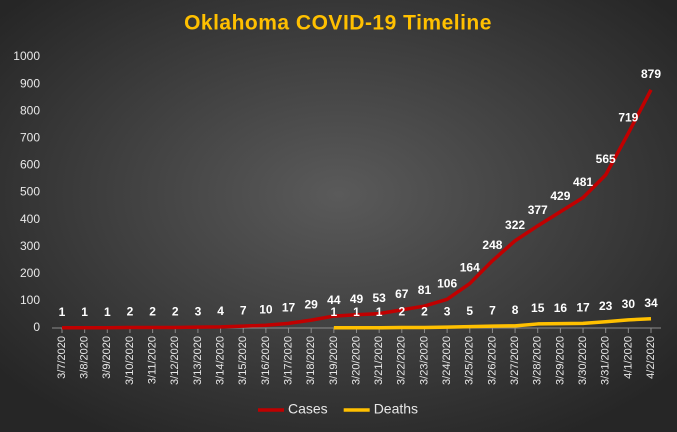 Image resolution: width=677 pixels, height=432 pixels. What do you see at coordinates (153, 360) in the screenshot?
I see `x-tick-label: 3/11/2020` at bounding box center [153, 360].